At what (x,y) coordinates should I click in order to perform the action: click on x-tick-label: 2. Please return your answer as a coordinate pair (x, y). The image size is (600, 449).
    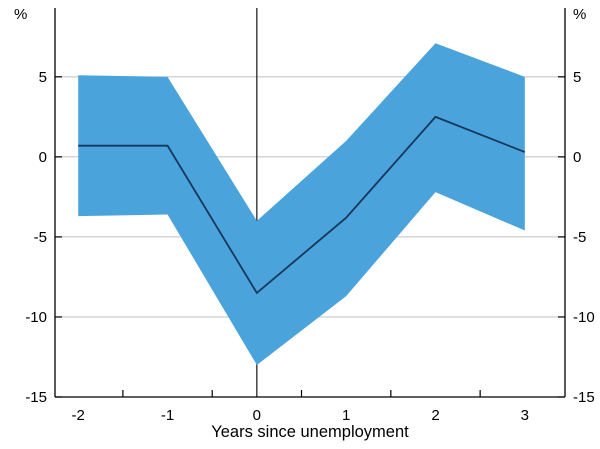
    Looking at the image, I should click on (435, 415).